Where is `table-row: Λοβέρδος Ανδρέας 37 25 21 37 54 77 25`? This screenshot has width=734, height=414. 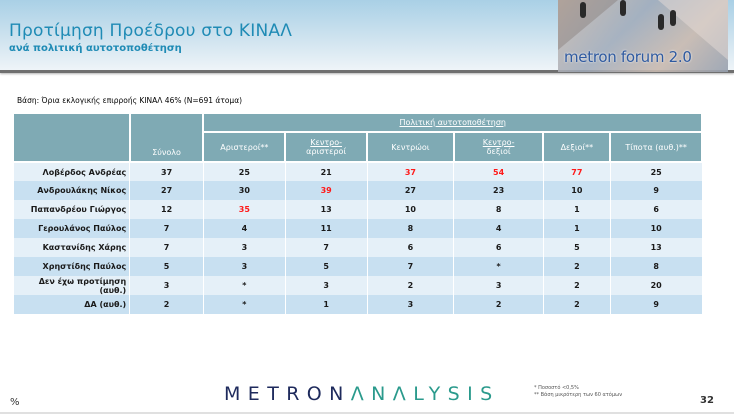
table-row: Λοβέρδος Ανδρέας 37 25 21 37 54 77 25 is located at coordinates (357, 171).